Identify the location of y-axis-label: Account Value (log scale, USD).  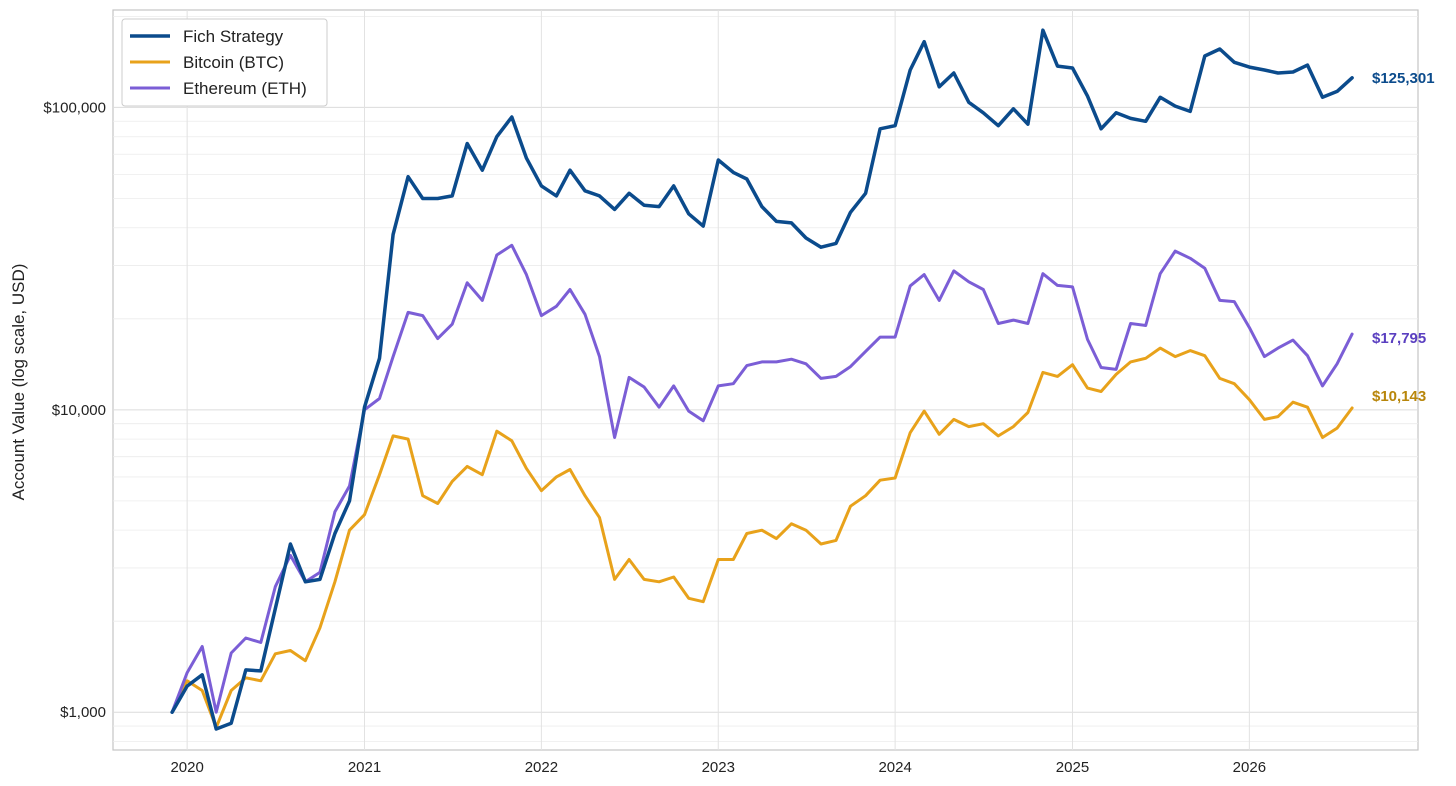
(18, 382).